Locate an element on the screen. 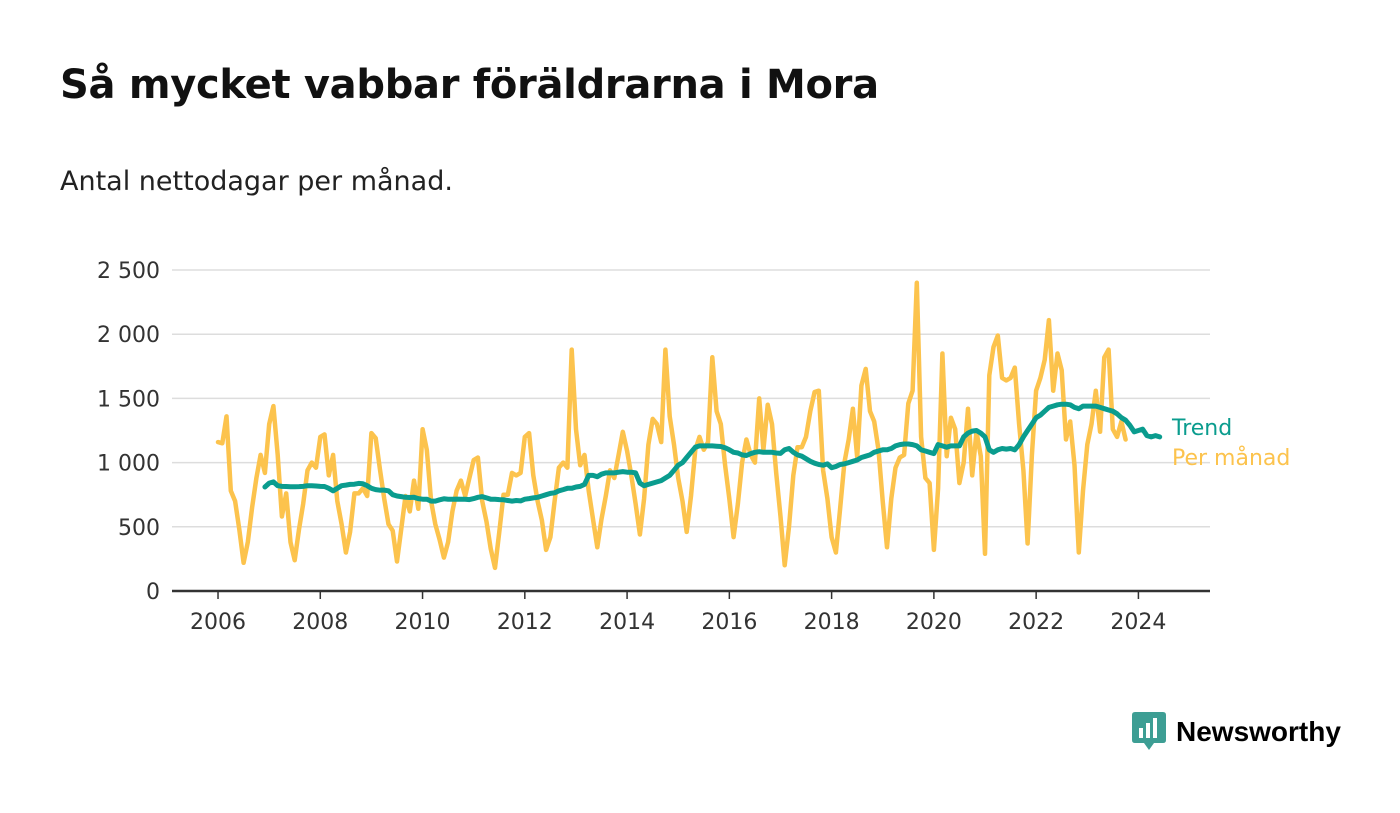 This screenshot has width=1400, height=813. x-tick-label: 2008 is located at coordinates (320, 622).